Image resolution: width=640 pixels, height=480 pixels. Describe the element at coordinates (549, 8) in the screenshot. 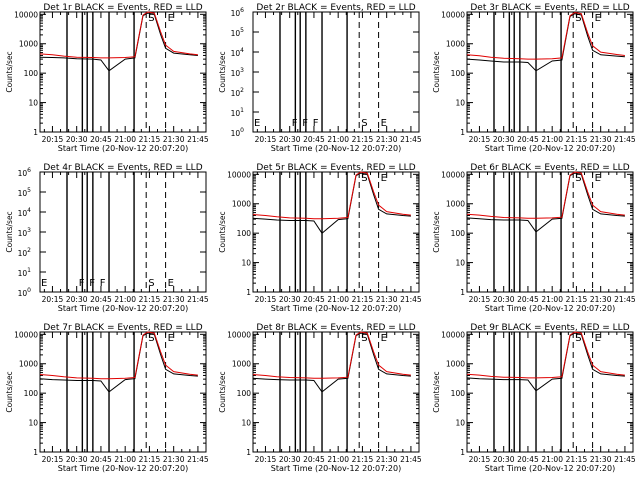

I see `panel-title: Det 3r BLACK = Events, RED = LLD` at that location.